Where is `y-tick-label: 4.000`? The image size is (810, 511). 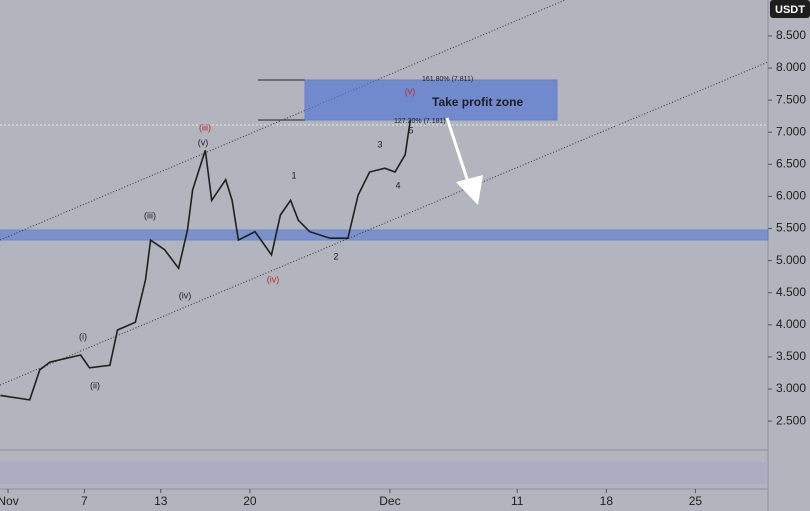 y-tick-label: 4.000 is located at coordinates (791, 324).